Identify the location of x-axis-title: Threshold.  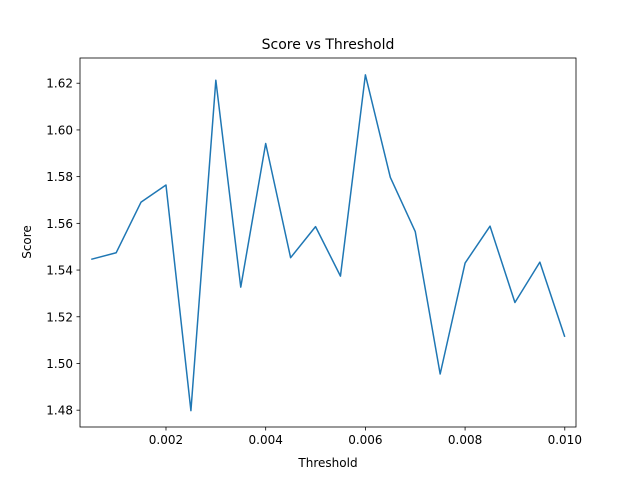
(327, 463).